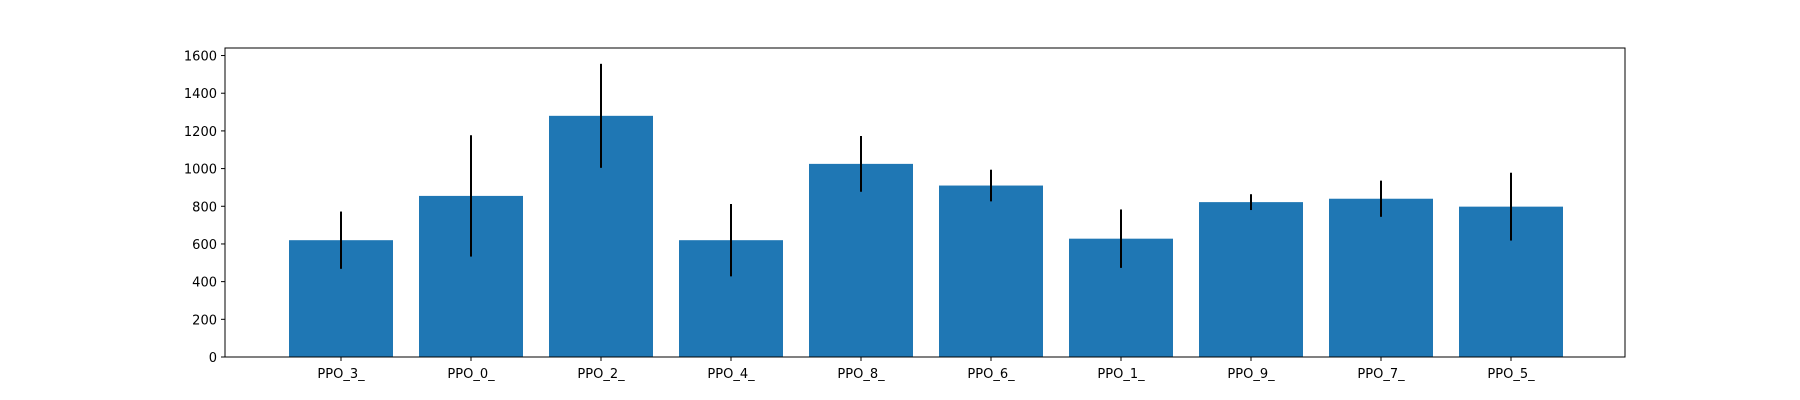  Describe the element at coordinates (200, 94) in the screenshot. I see `y-tick-label: 1400` at that location.